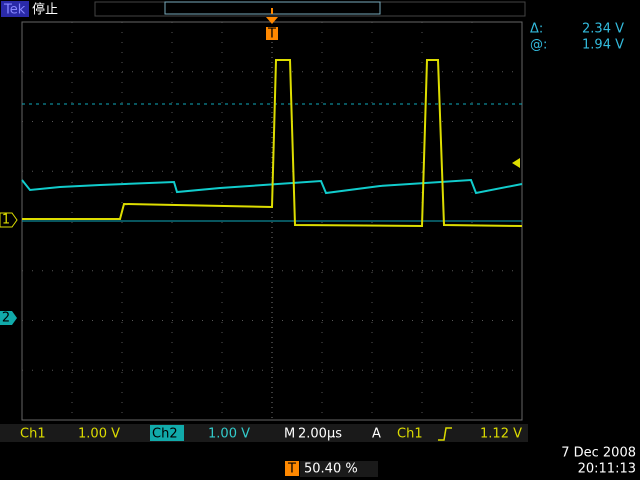 This screenshot has height=480, width=640. Describe the element at coordinates (607, 469) in the screenshot. I see `time: 20:11:13` at that location.